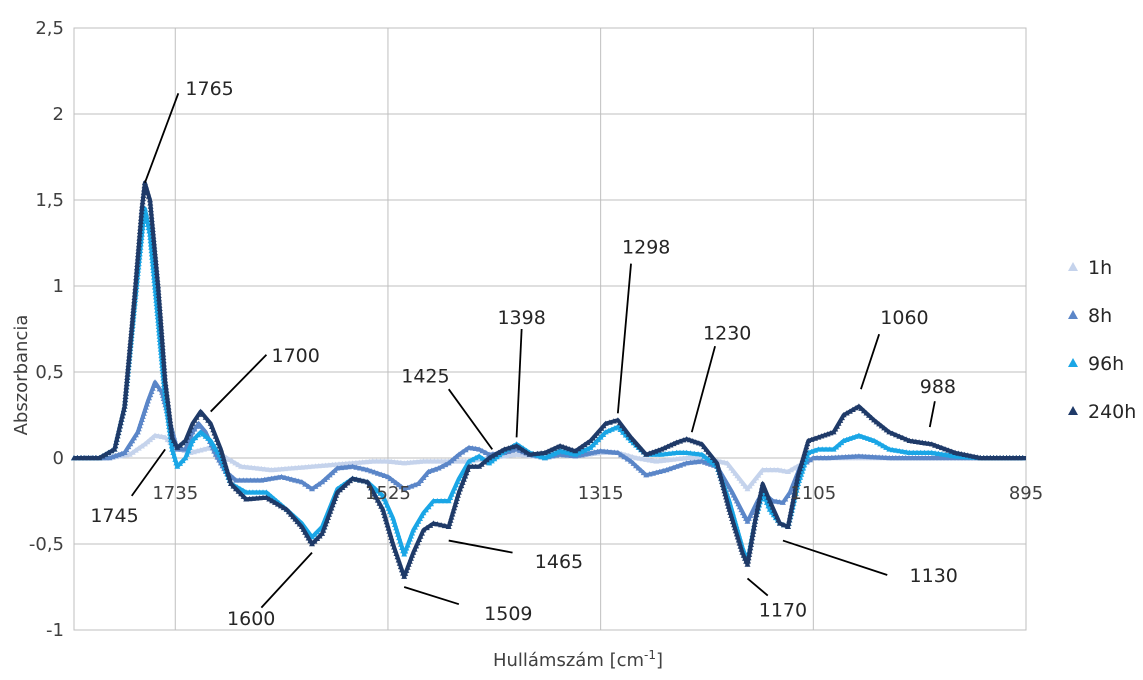 This screenshot has width=1143, height=680. Describe the element at coordinates (601, 493) in the screenshot. I see `x-tick-label: 1315` at that location.